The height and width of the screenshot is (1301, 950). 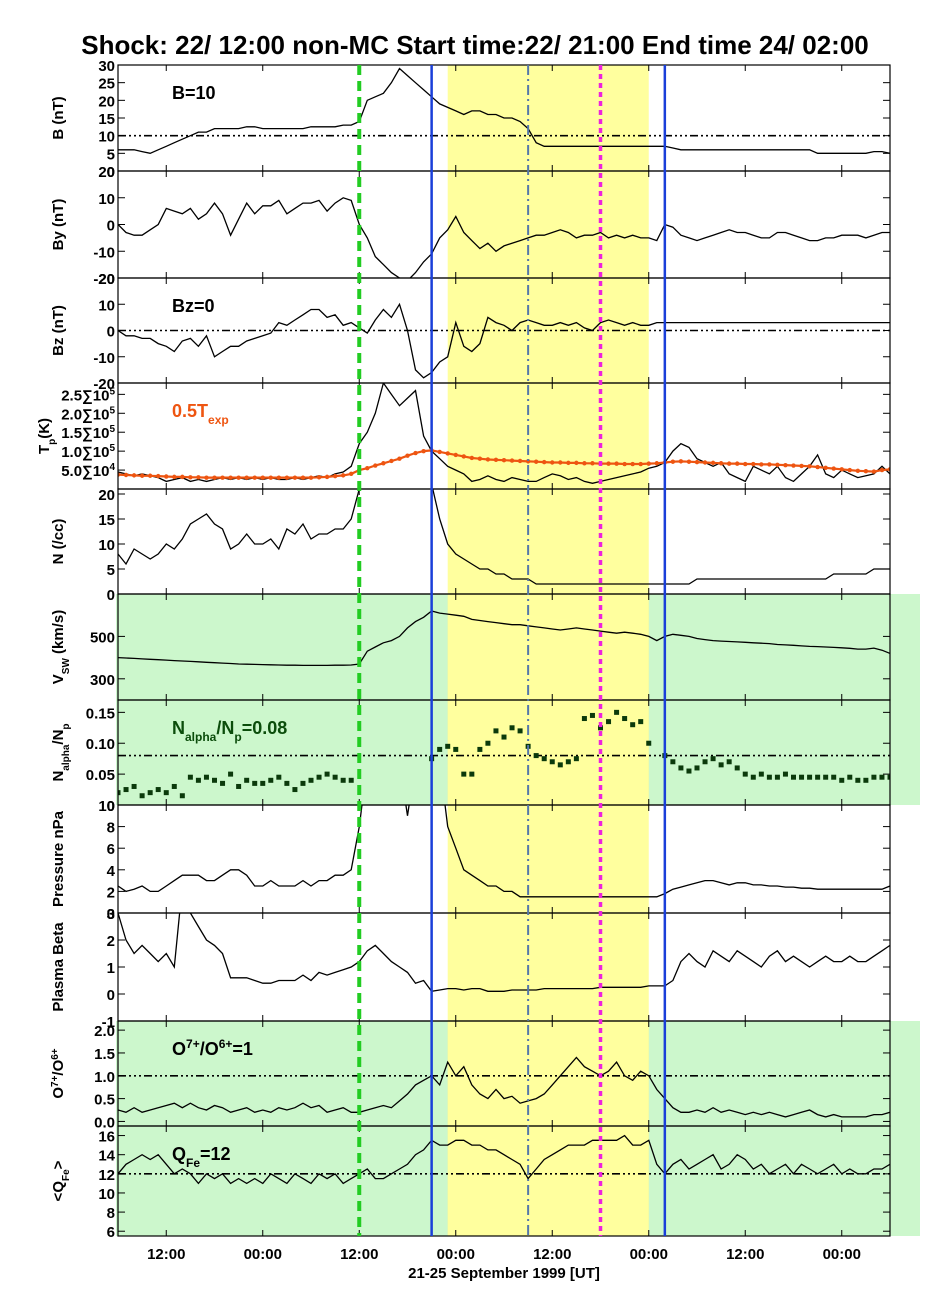 I want to click on panel-tp-ytick-label: 2.5∑105, so click(x=88, y=395).